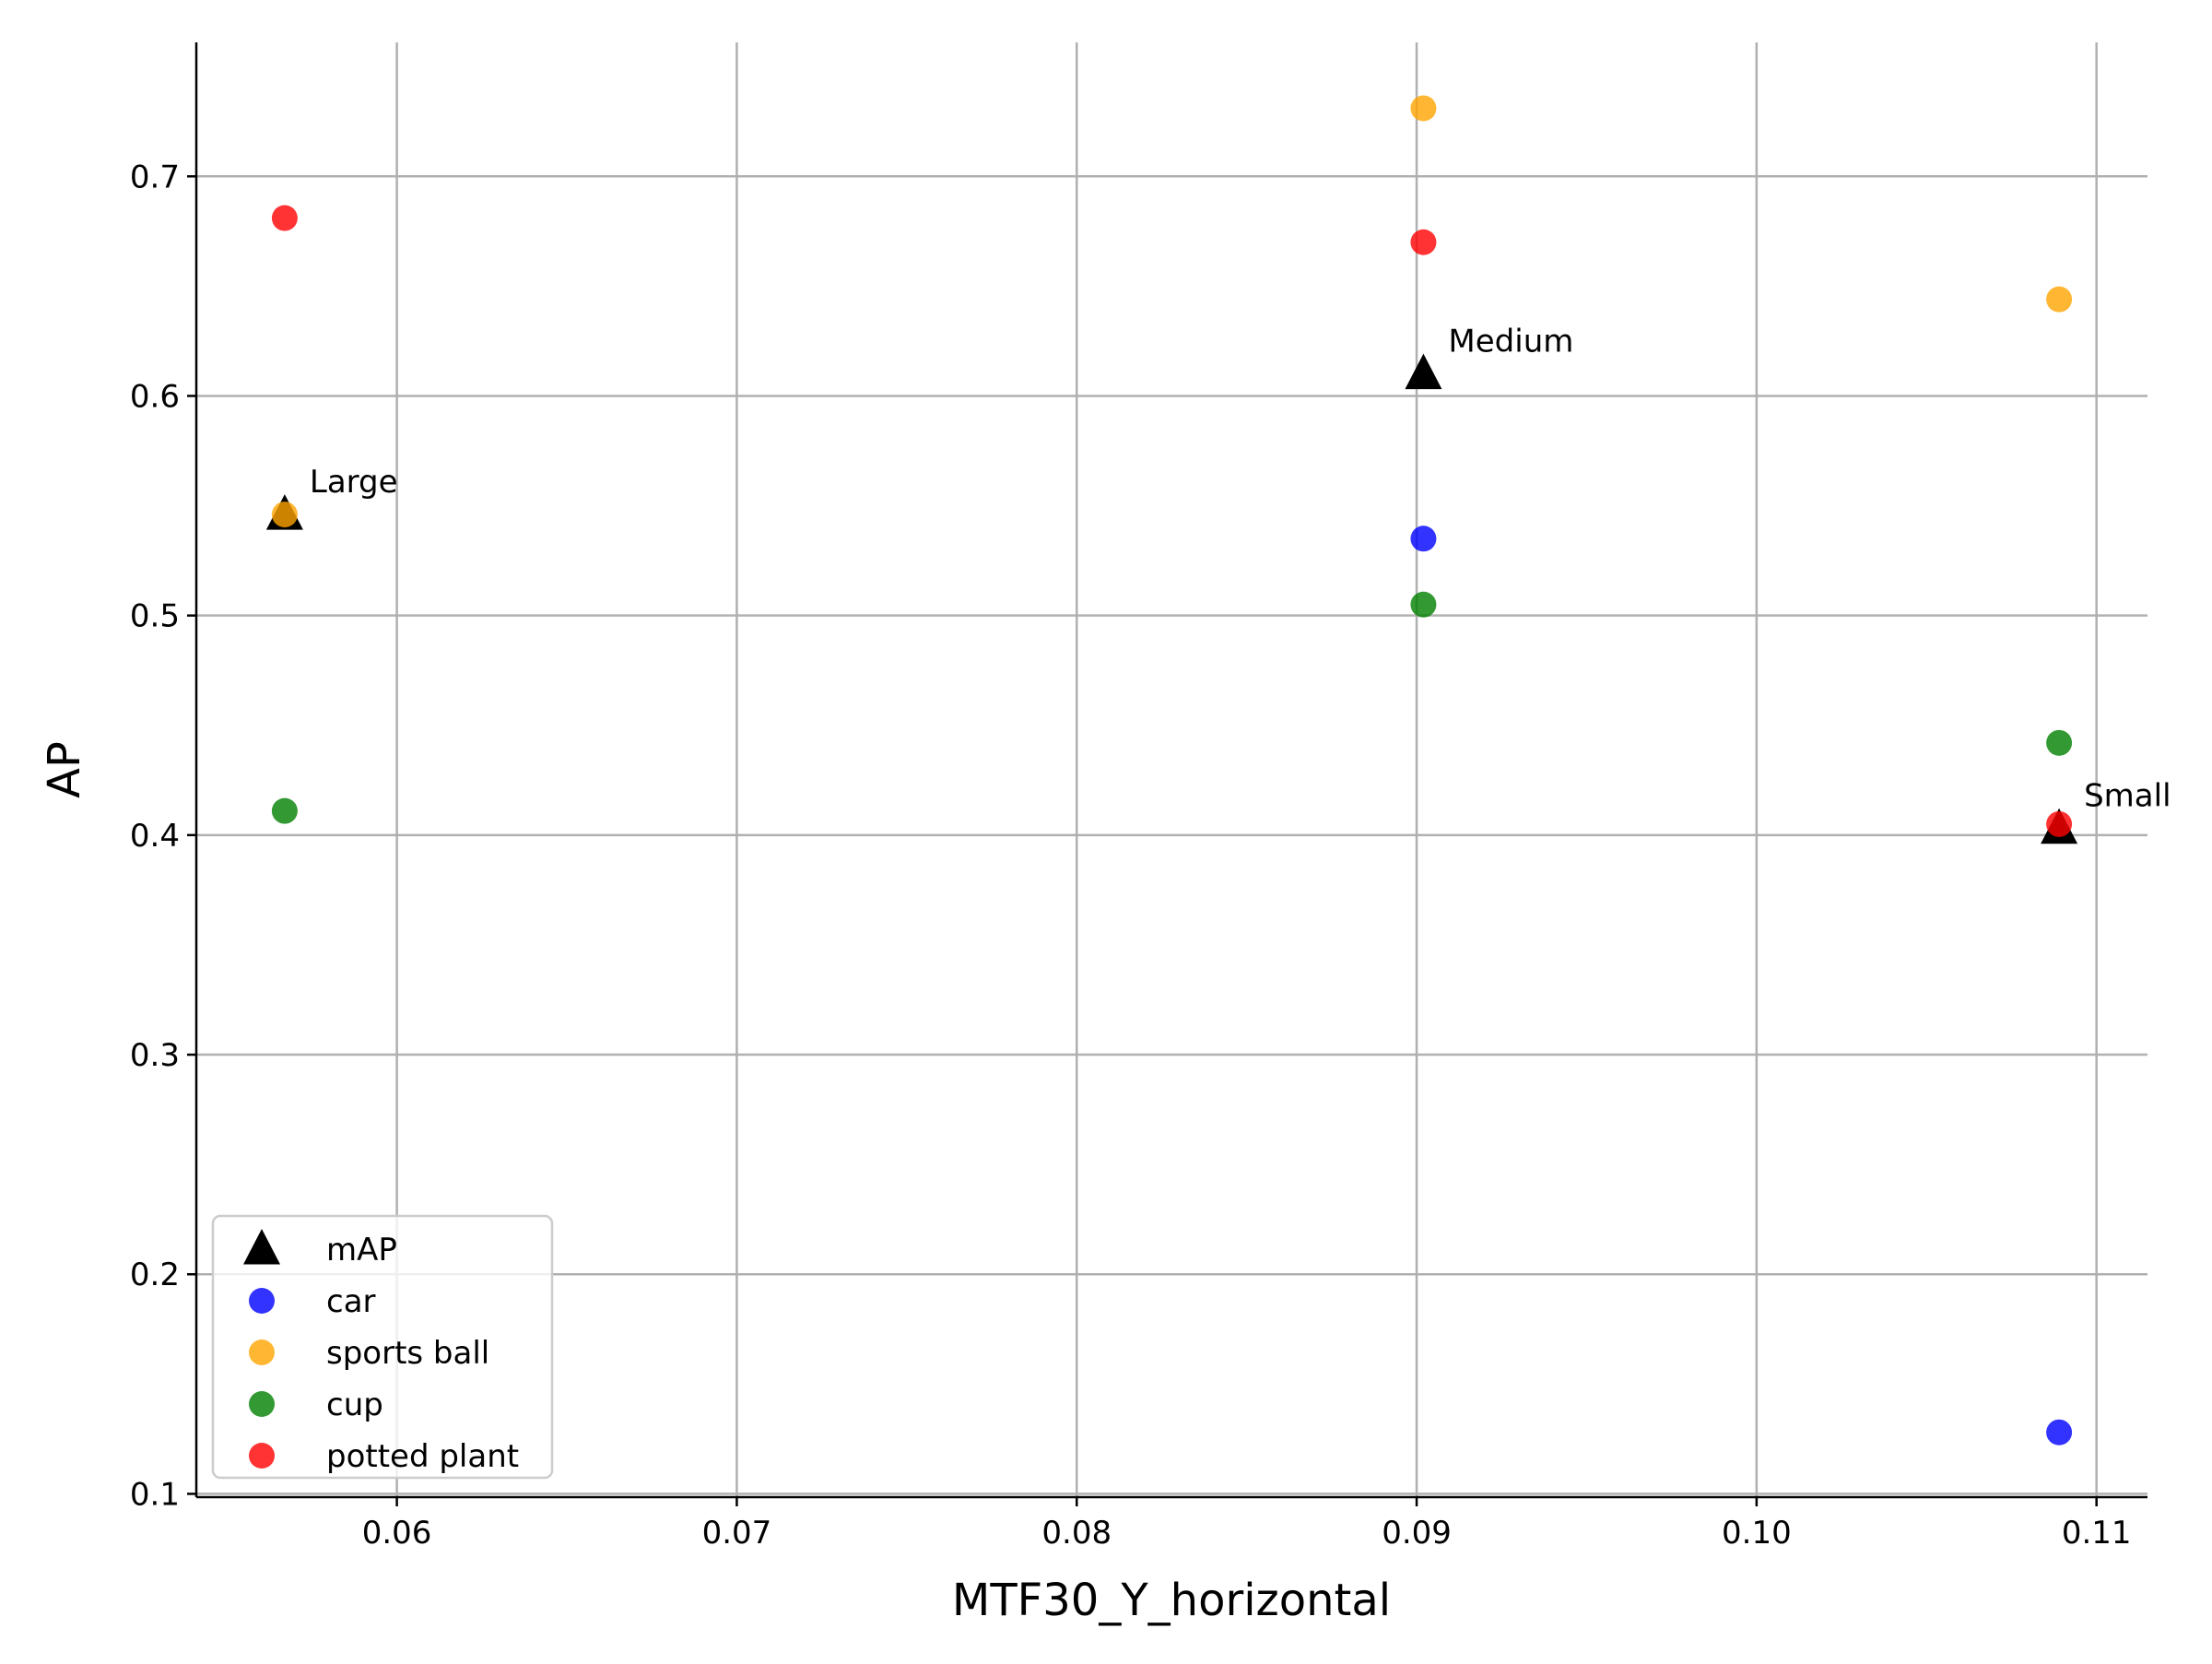 Image resolution: width=2212 pixels, height=1664 pixels. I want to click on point-annotation: Large, so click(354, 482).